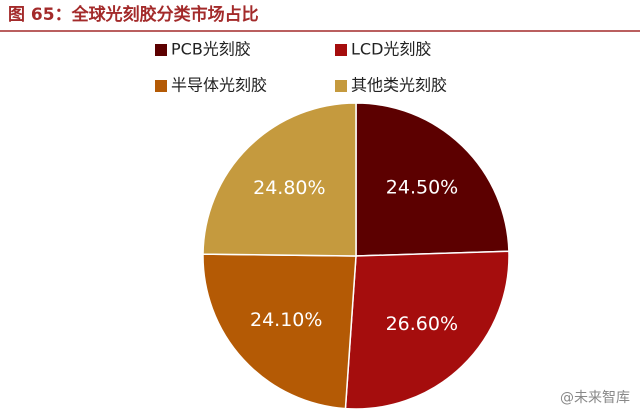 This screenshot has height=419, width=640. What do you see at coordinates (391, 49) in the screenshot?
I see `legend-label: LCD光刻胶` at bounding box center [391, 49].